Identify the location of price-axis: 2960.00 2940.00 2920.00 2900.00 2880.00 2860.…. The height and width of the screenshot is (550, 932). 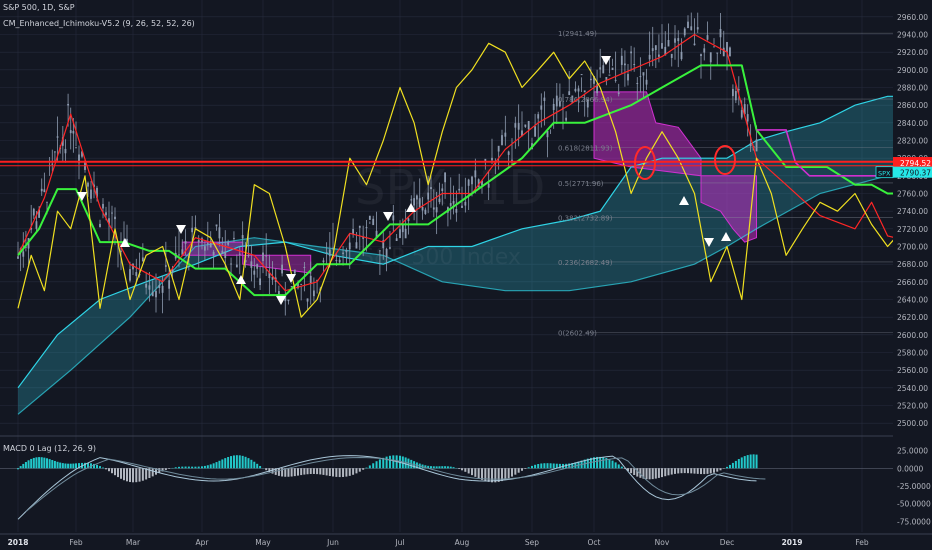
(912, 266).